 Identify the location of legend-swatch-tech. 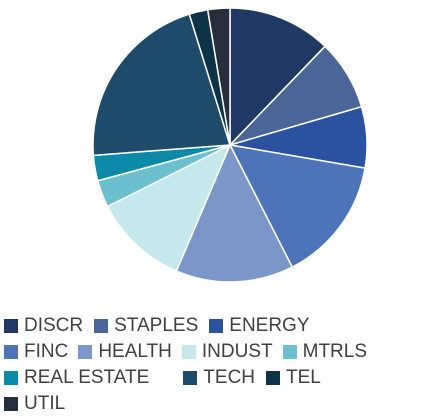
(190, 378).